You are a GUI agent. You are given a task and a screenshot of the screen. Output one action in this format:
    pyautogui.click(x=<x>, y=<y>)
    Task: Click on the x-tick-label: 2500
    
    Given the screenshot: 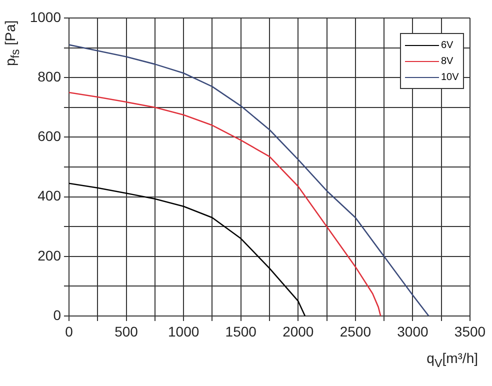 What is the action you would take?
    pyautogui.click(x=356, y=331)
    